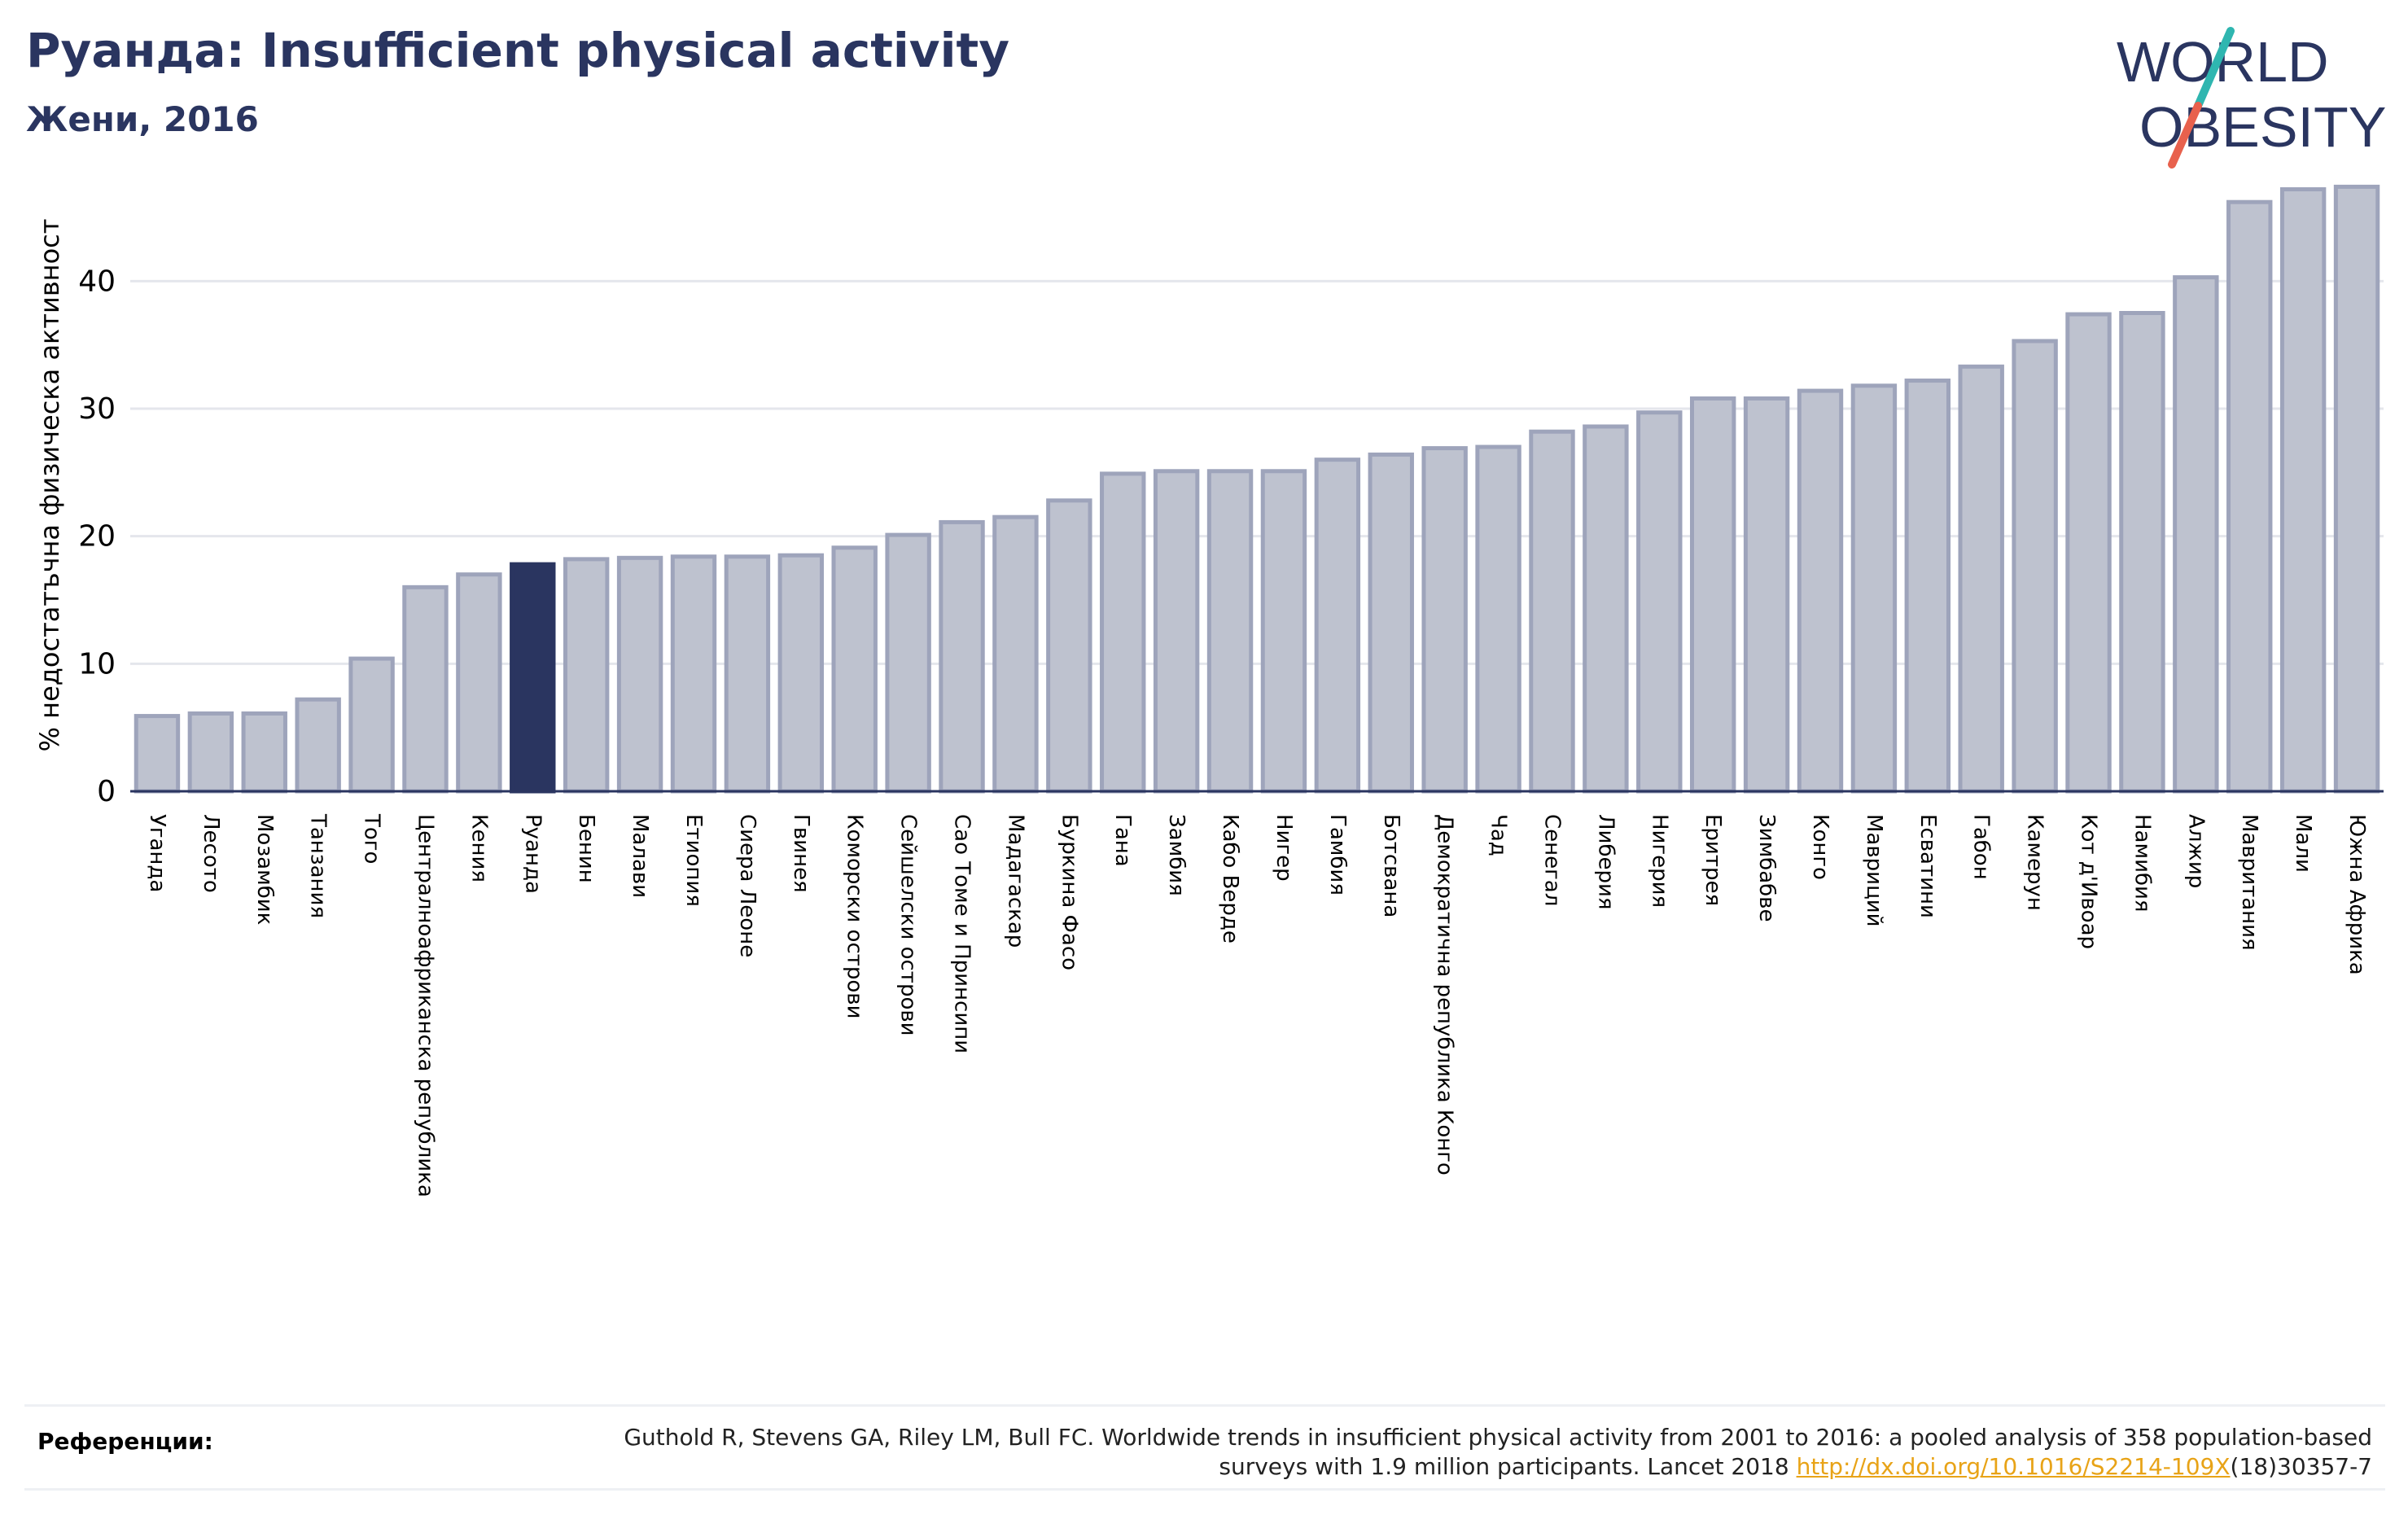  Describe the element at coordinates (909, 925) in the screenshot. I see `x-tick-label: Сейшелски острови` at that location.